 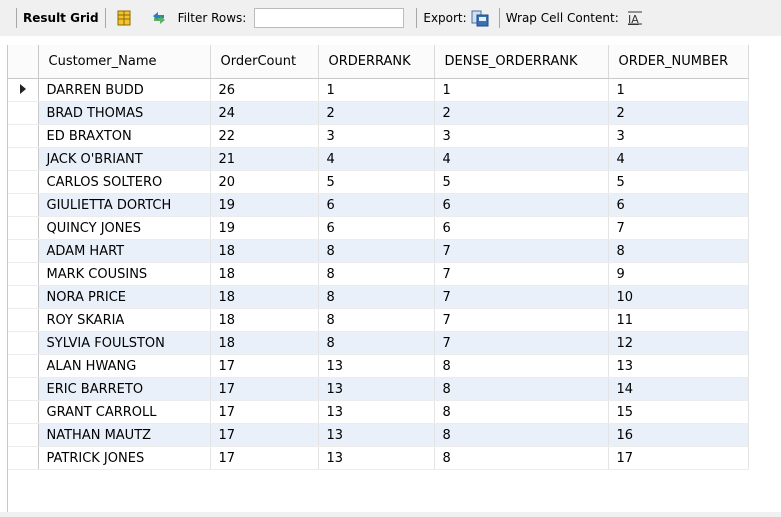 I want to click on table-row: NATHAN MAUTZ 17 13 8 16, so click(x=378, y=435).